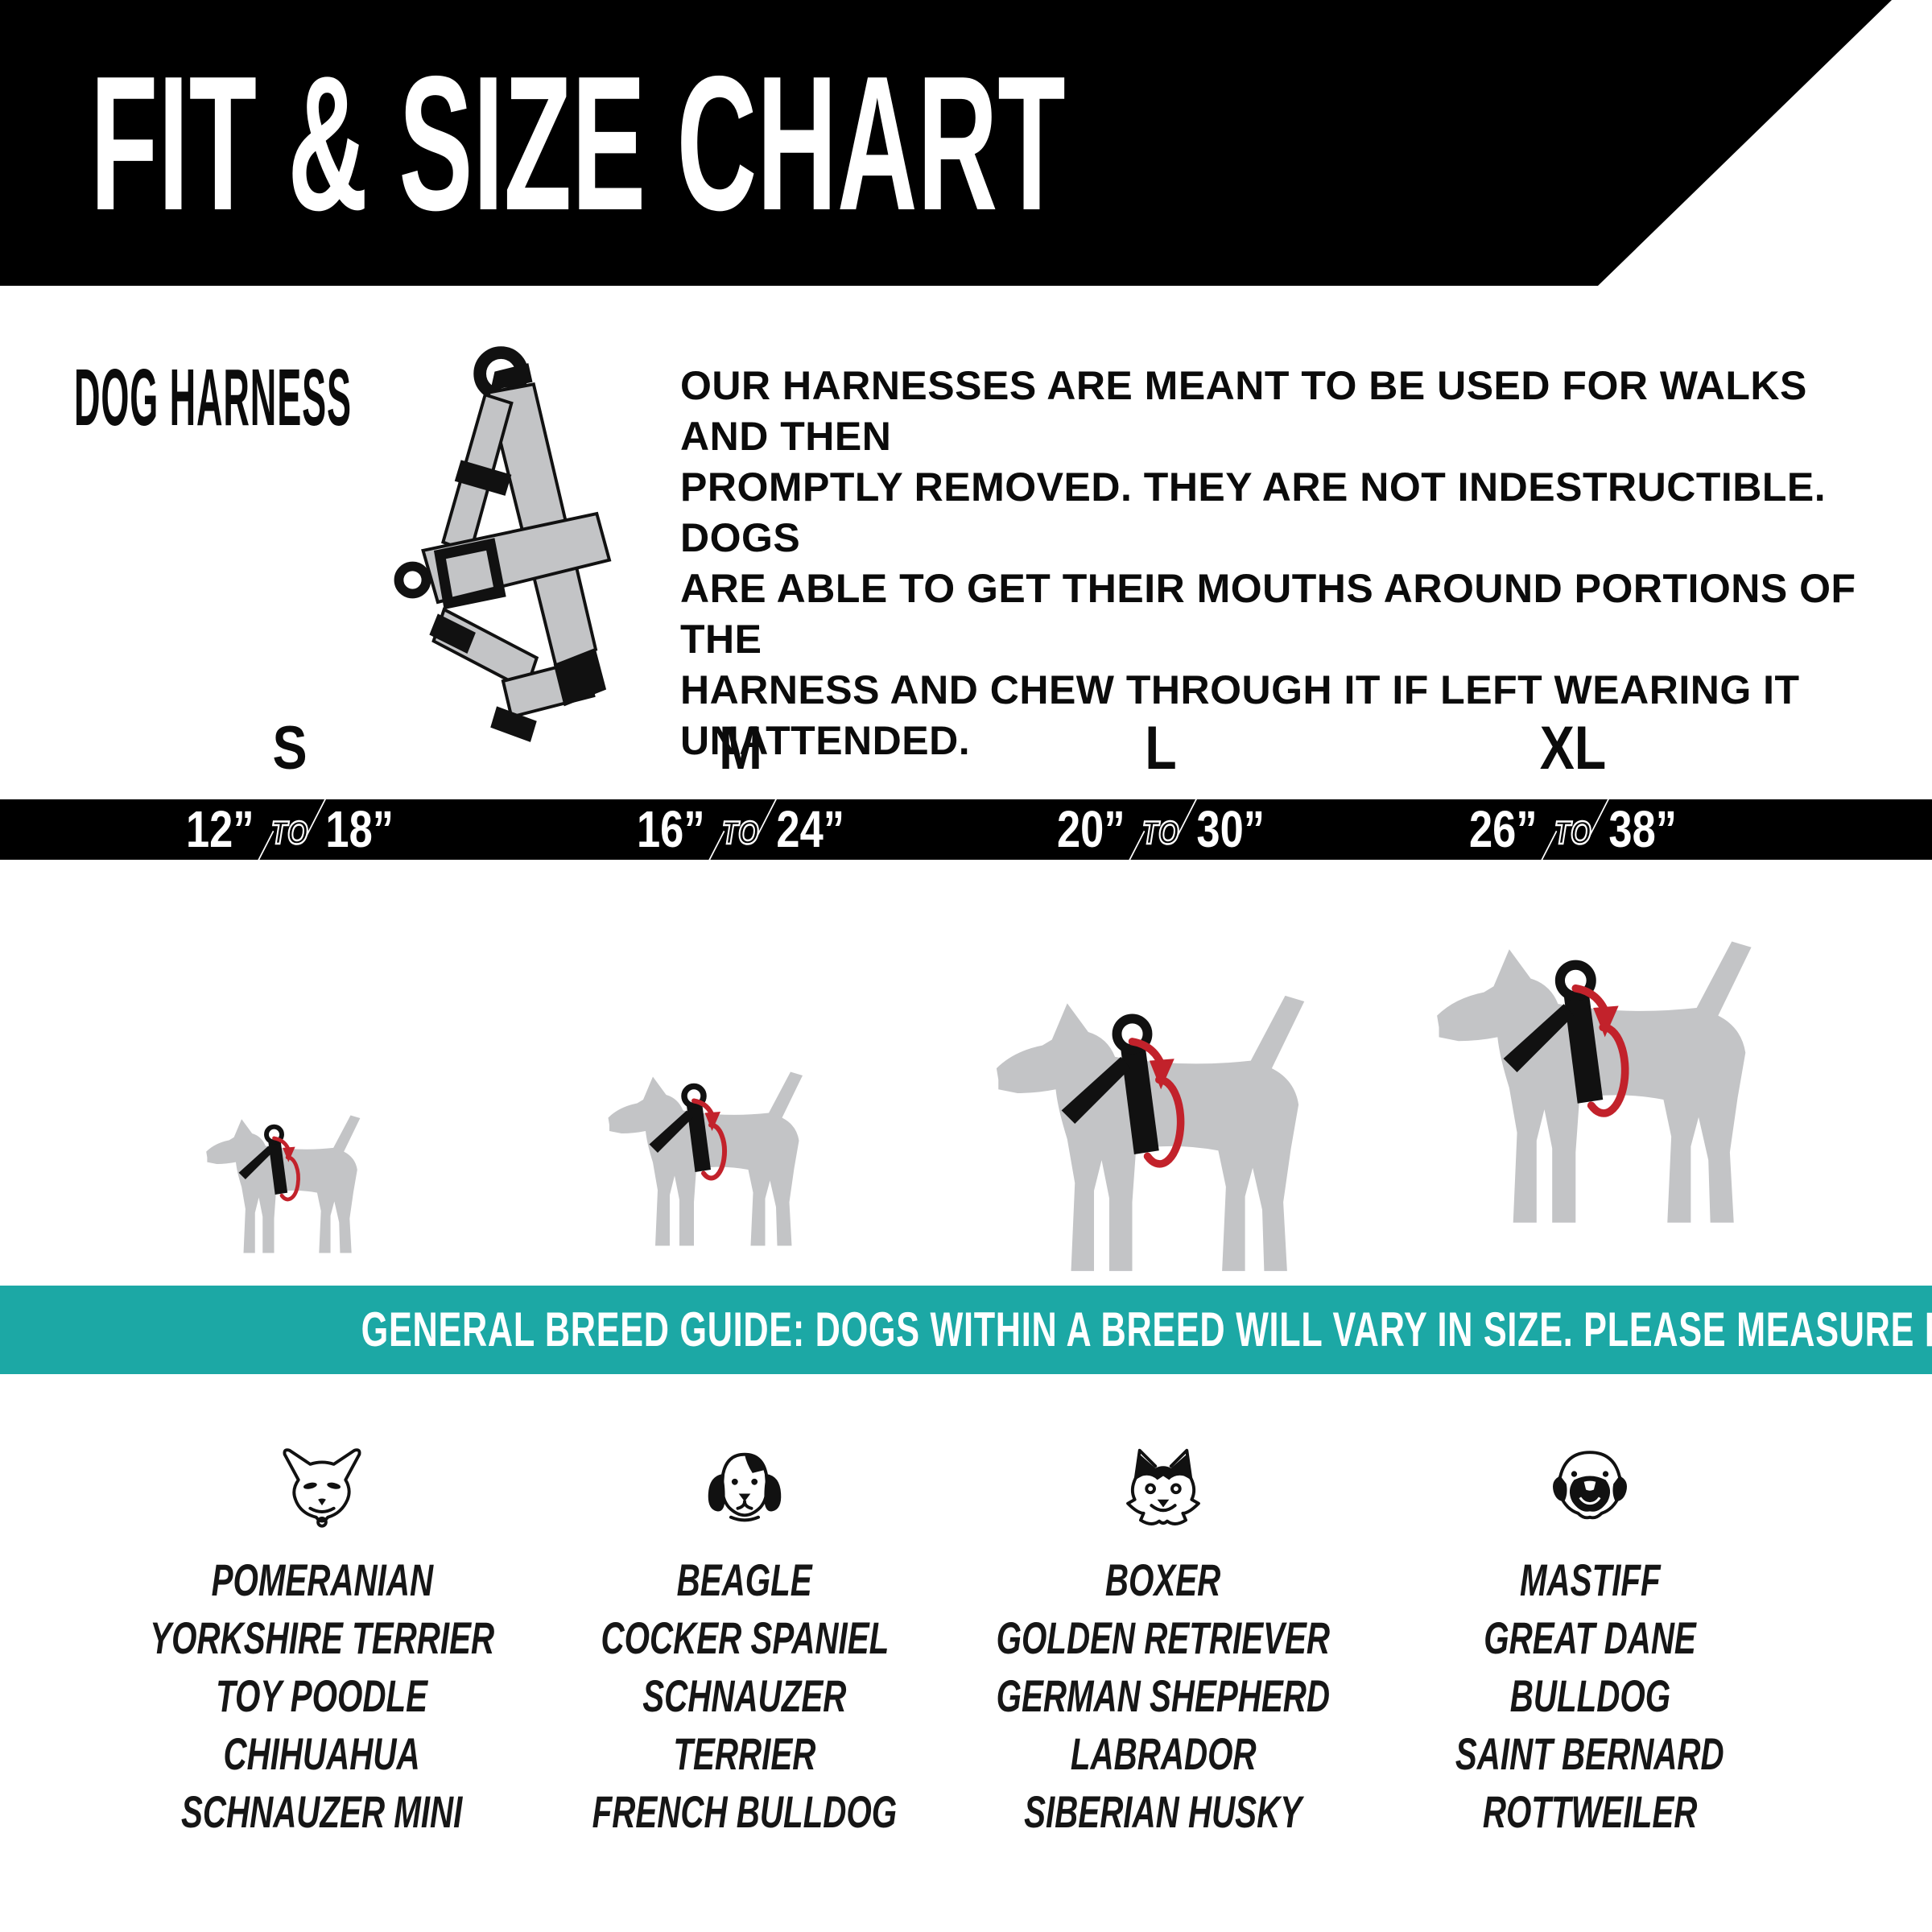  I want to click on size-label-m: M, so click(740, 748).